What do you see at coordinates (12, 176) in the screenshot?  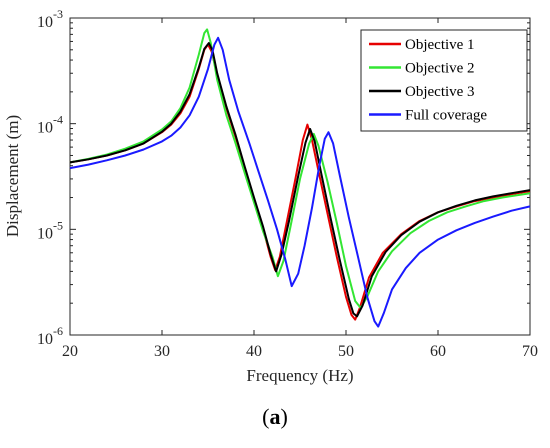 I see `y-axis-title: Displacement (m)` at bounding box center [12, 176].